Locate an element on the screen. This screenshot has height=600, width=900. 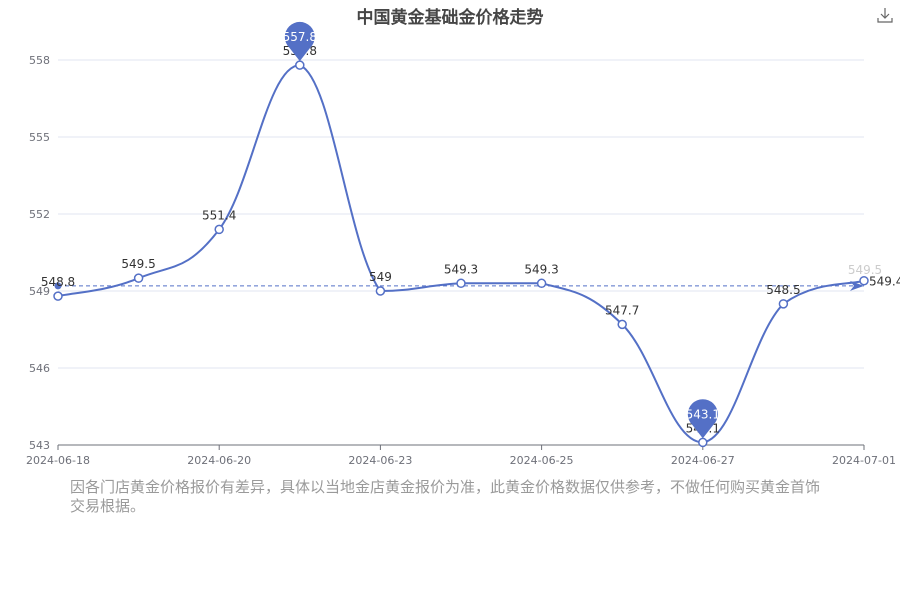
average-line-label: 549.5 is located at coordinates (865, 270).